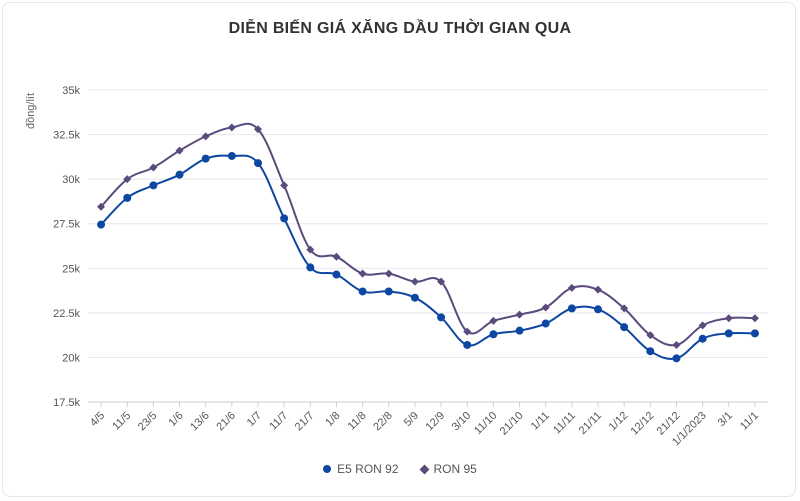  What do you see at coordinates (278, 421) in the screenshot?
I see `x-tick-label: 11/7` at bounding box center [278, 421].